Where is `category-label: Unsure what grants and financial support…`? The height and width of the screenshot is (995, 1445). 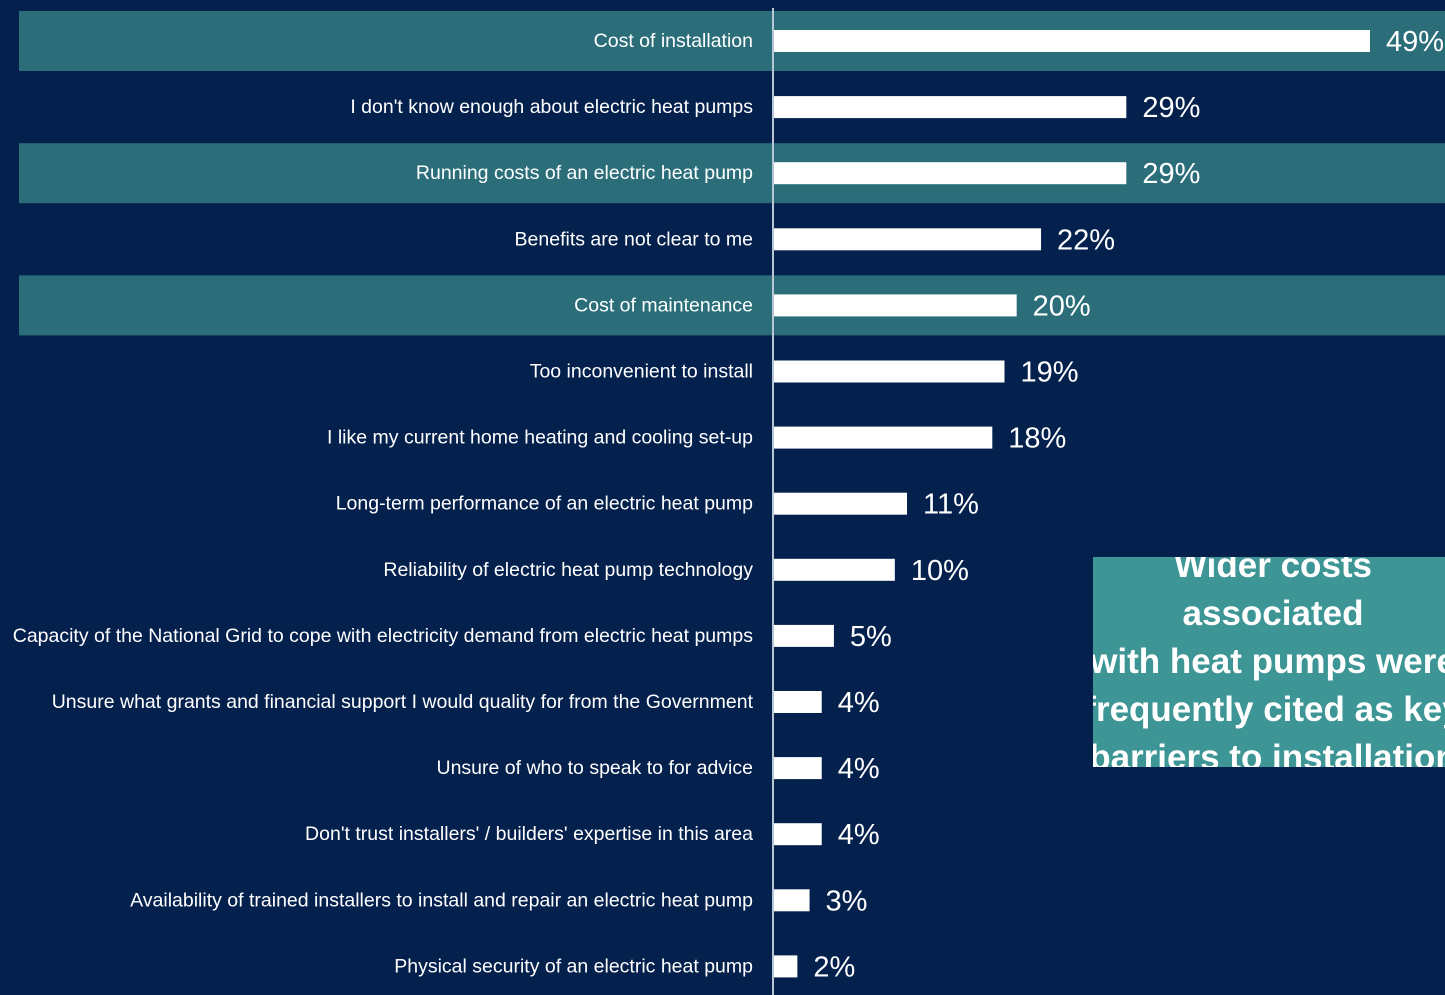
category-label: Unsure what grants and financial support… is located at coordinates (403, 702).